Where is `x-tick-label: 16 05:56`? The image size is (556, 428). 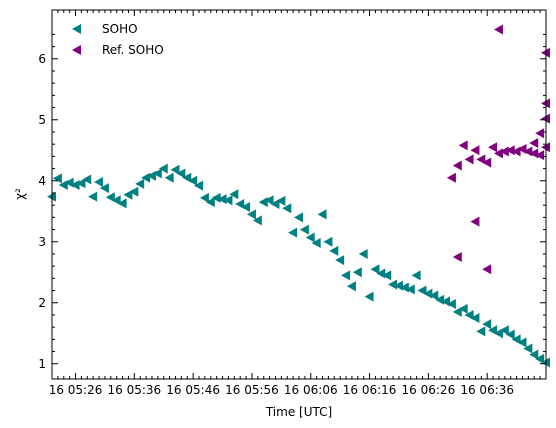
x-tick-label: 16 05:56 is located at coordinates (252, 390).